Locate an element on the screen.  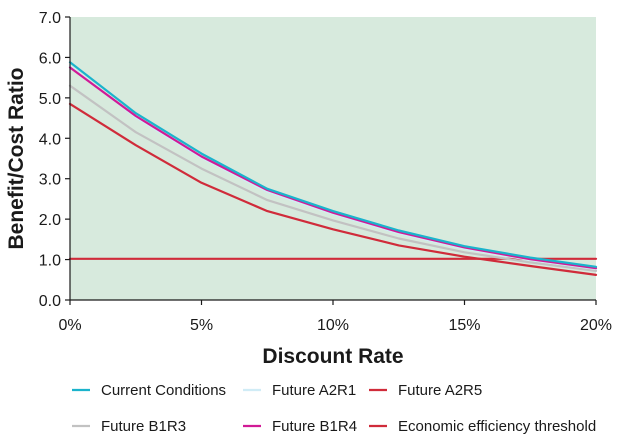
x-tick-label: 20% is located at coordinates (596, 325).